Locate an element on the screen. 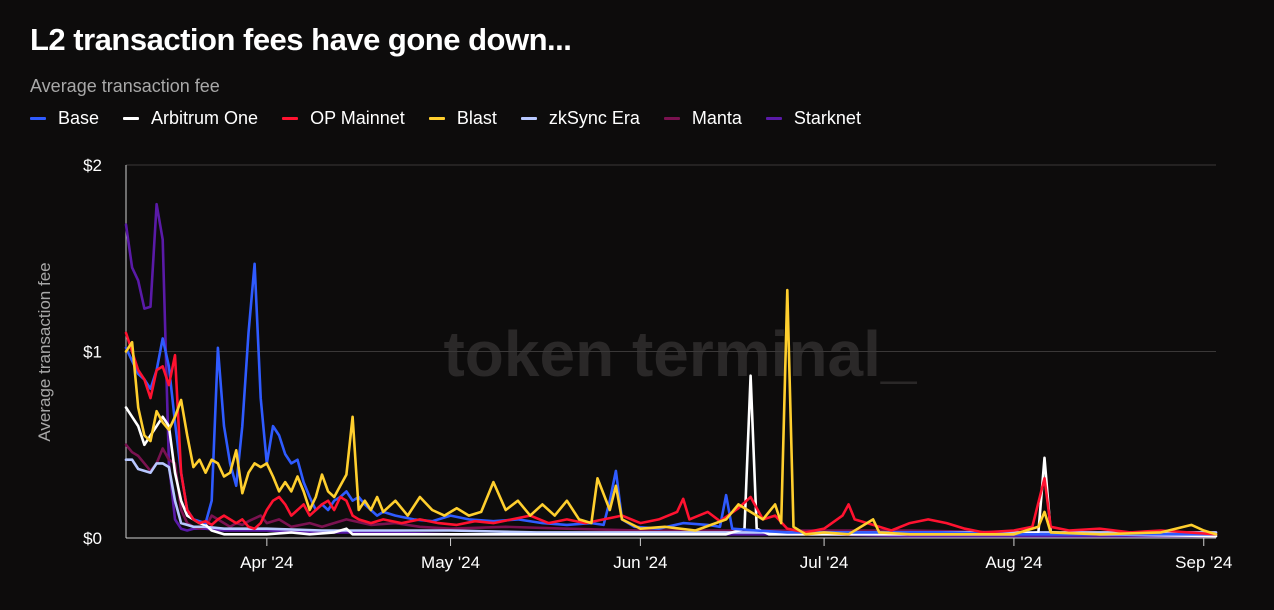  legend-item: Starknet is located at coordinates (813, 118).